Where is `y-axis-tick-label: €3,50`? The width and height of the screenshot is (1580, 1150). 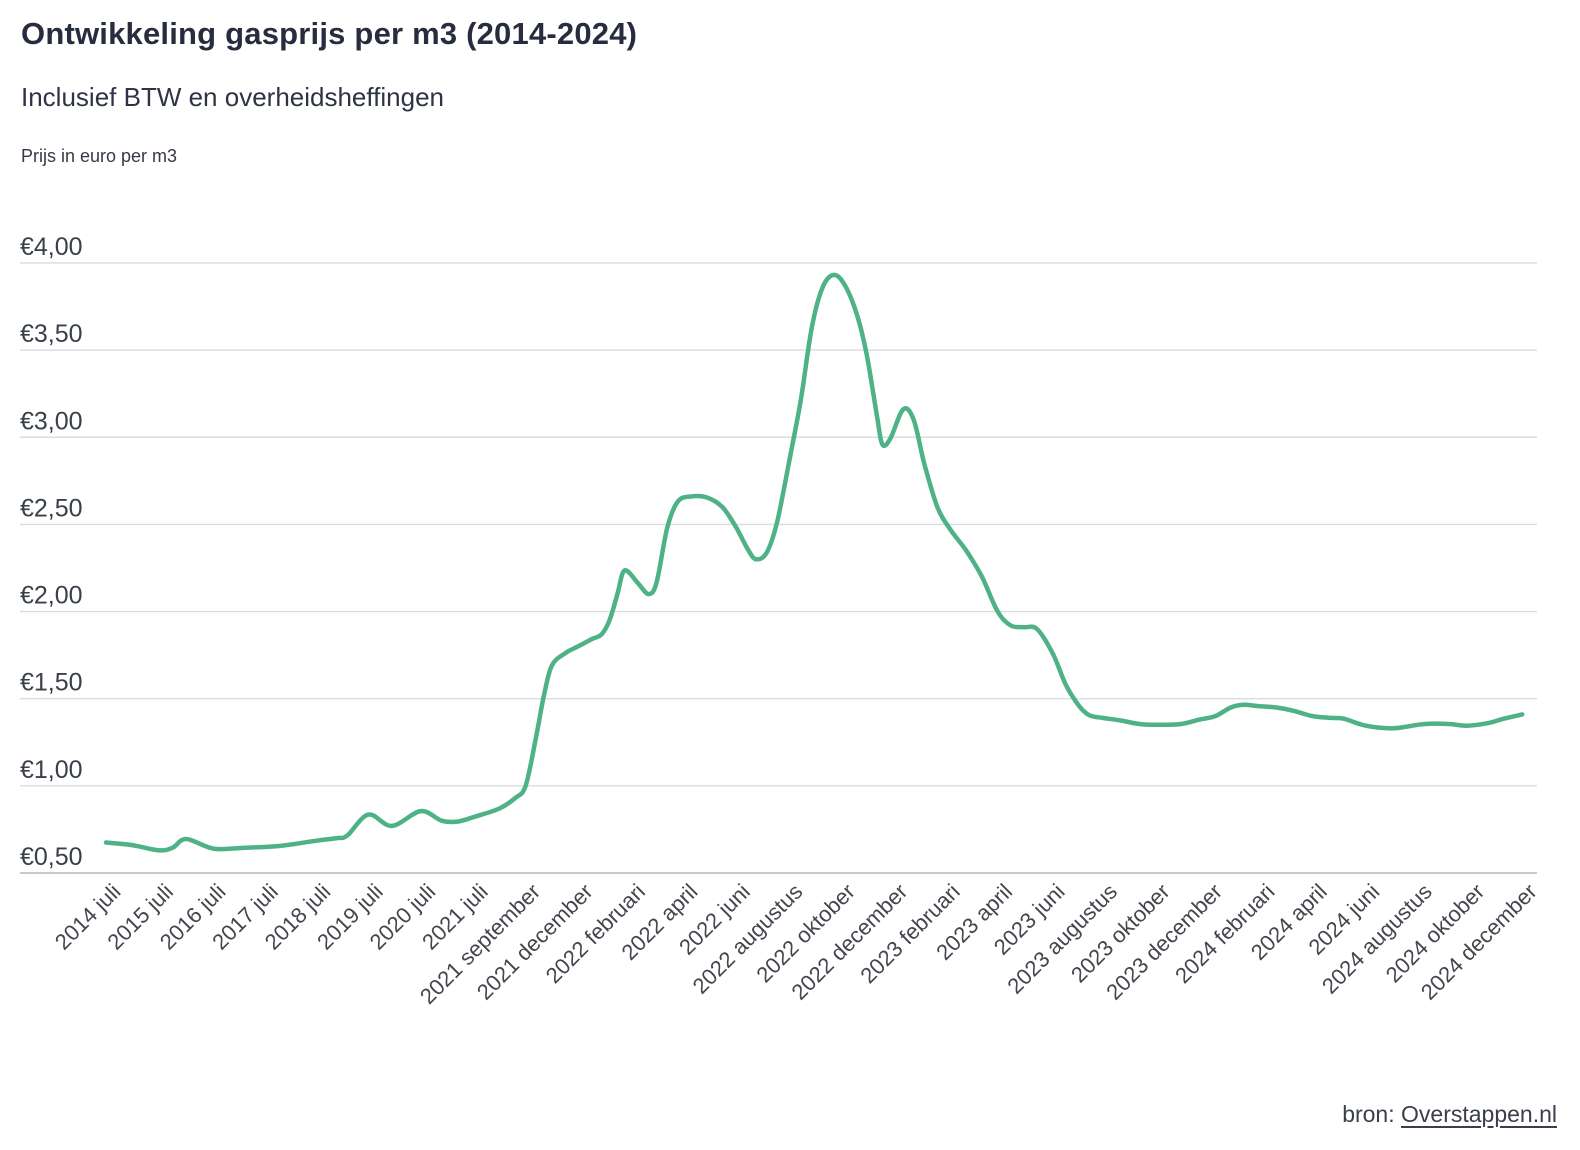
y-axis-tick-label: €3,50 is located at coordinates (51, 334).